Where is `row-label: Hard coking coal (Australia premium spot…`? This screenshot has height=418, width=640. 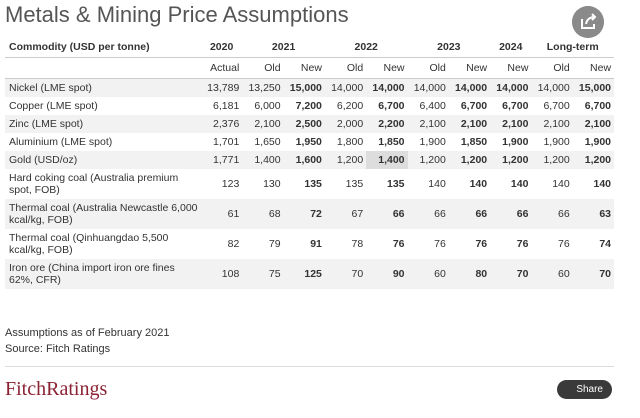 row-label: Hard coking coal (Australia premium spot… is located at coordinates (94, 184).